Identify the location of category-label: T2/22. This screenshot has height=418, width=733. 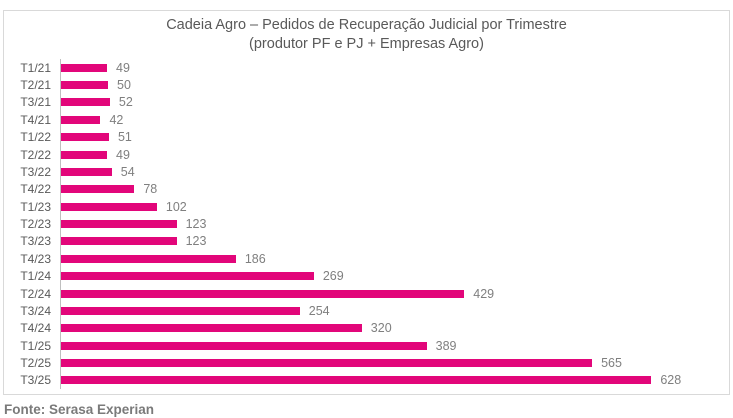
(35, 154).